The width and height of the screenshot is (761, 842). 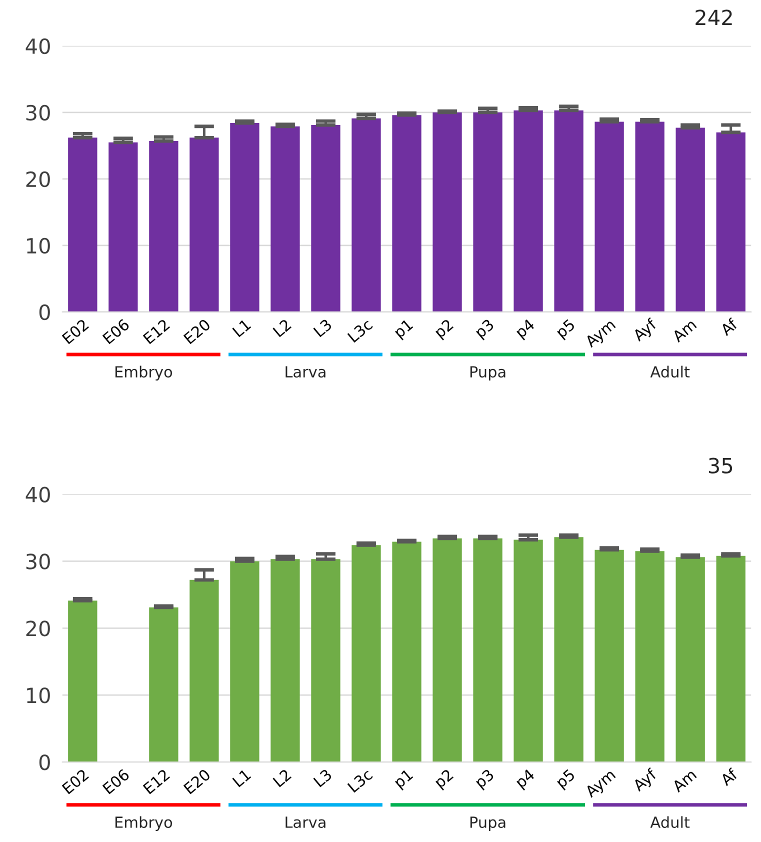 I want to click on chart-title: 35, so click(x=720, y=466).